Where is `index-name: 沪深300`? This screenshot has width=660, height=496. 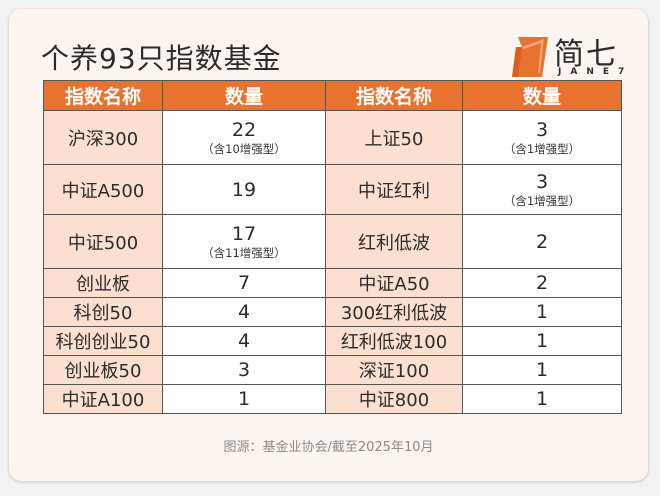 index-name: 沪深300 is located at coordinates (103, 137).